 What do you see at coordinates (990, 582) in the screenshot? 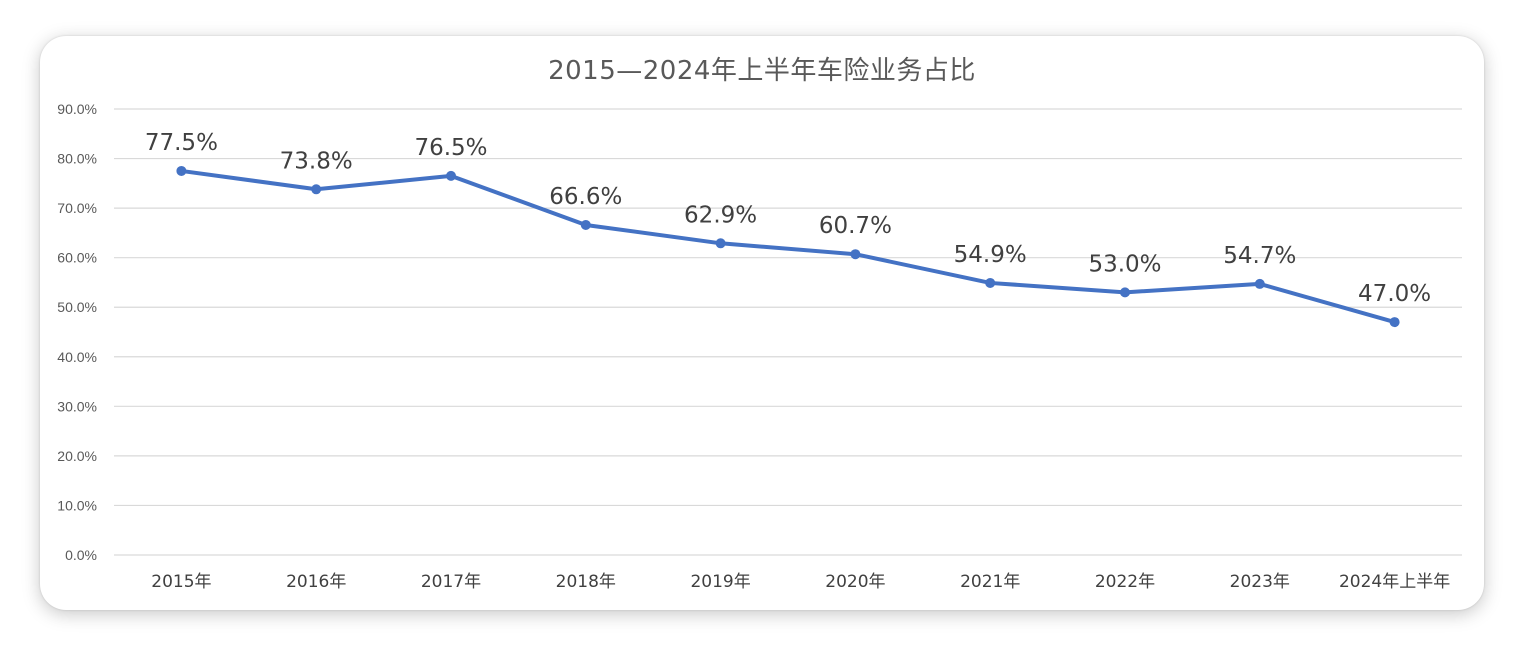
I see `x-tick-label: 2021年` at bounding box center [990, 582].